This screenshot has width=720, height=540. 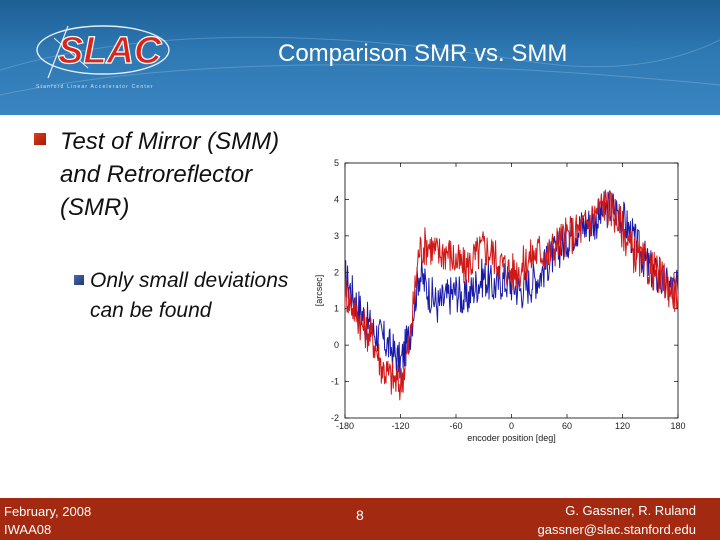 What do you see at coordinates (336, 345) in the screenshot?
I see `y-tick-label: 0` at bounding box center [336, 345].